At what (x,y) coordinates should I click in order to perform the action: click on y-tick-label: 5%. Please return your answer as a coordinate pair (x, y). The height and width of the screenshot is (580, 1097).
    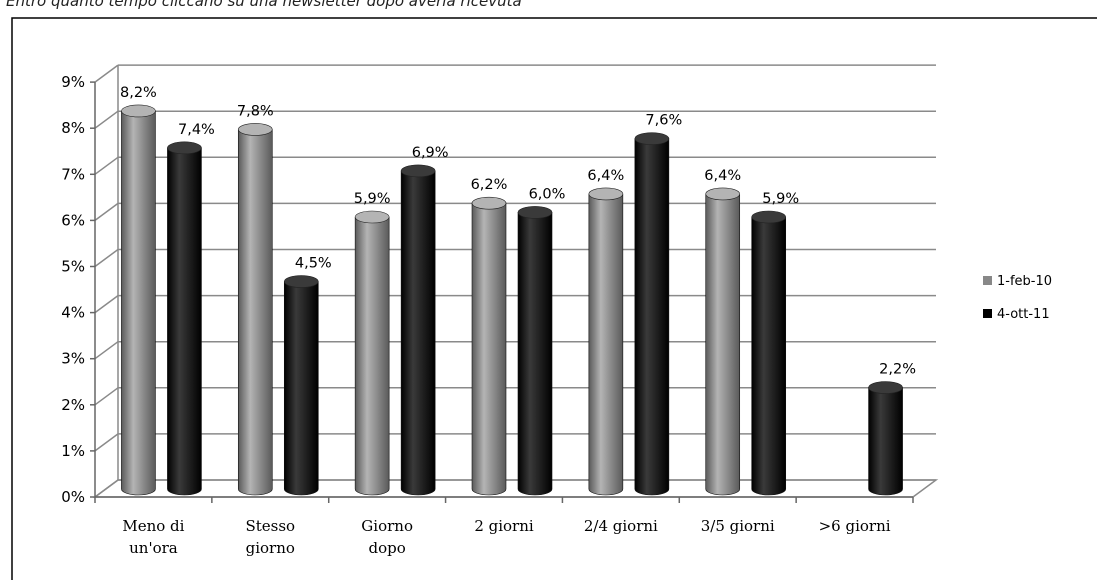
    Looking at the image, I should click on (73, 267).